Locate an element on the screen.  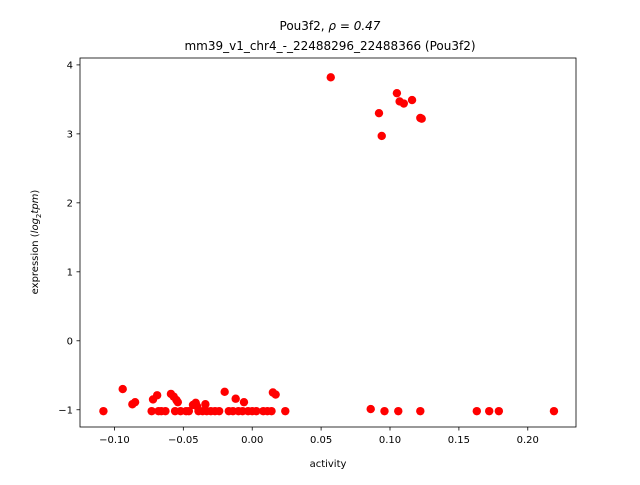
x-axis-ticks: −0.10 −0.05 0.00 0.05 0.10 0.15 0.20 is located at coordinates (319, 436).